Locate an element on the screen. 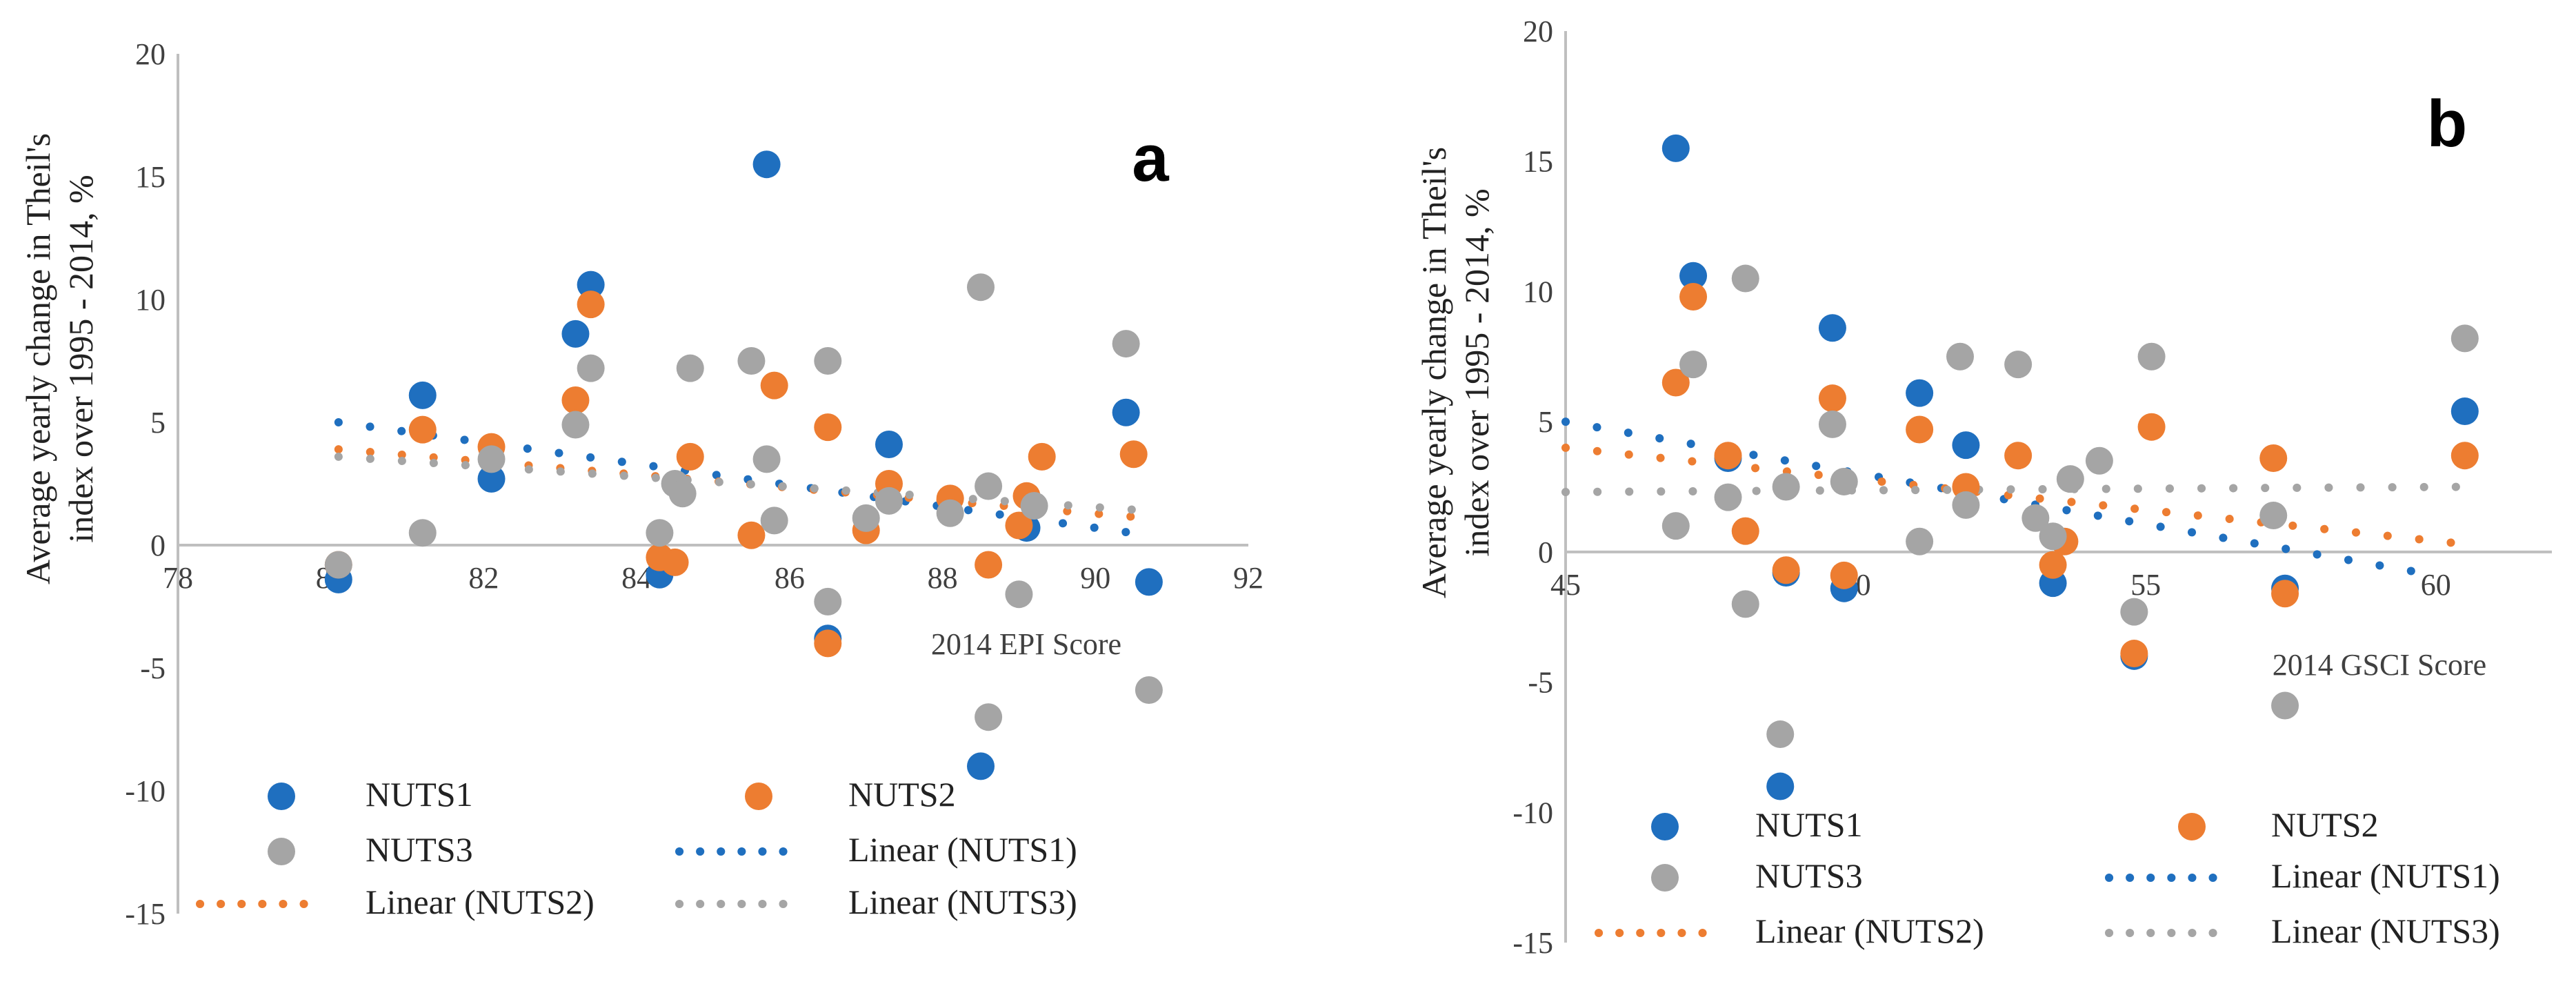 The width and height of the screenshot is (2576, 984). panel-label: b is located at coordinates (2447, 124).